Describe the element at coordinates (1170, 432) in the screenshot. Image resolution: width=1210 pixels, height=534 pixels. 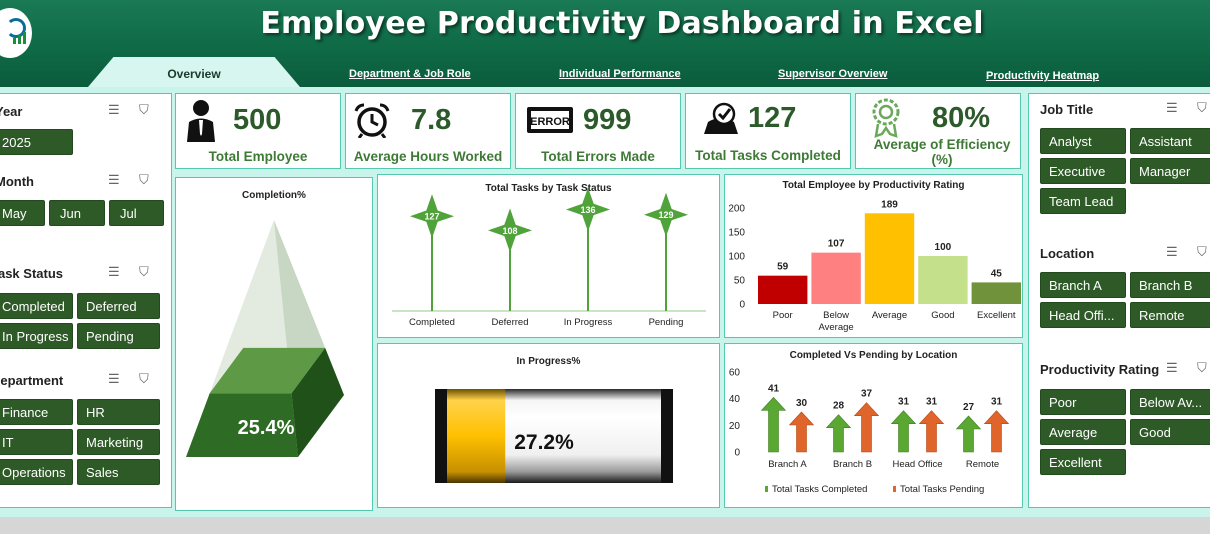
I see `slicer-chip-productivity-rating: Good` at that location.